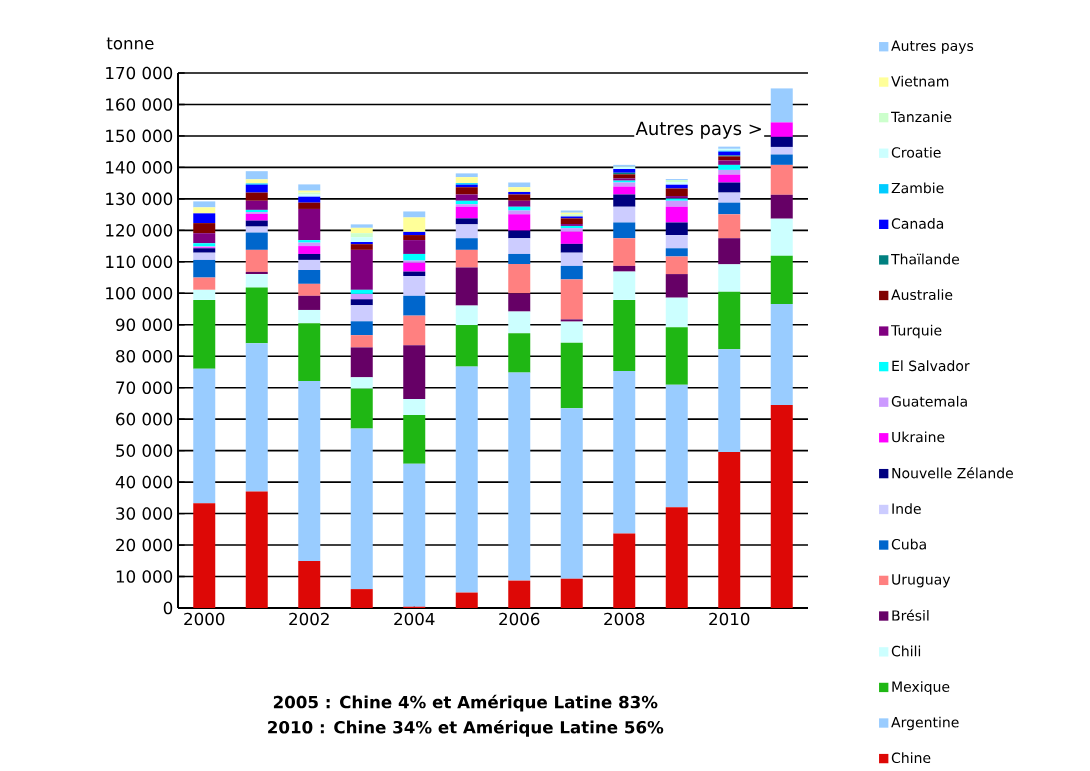 This screenshot has height=771, width=1090. I want to click on y-axis-title: tonne, so click(130, 43).